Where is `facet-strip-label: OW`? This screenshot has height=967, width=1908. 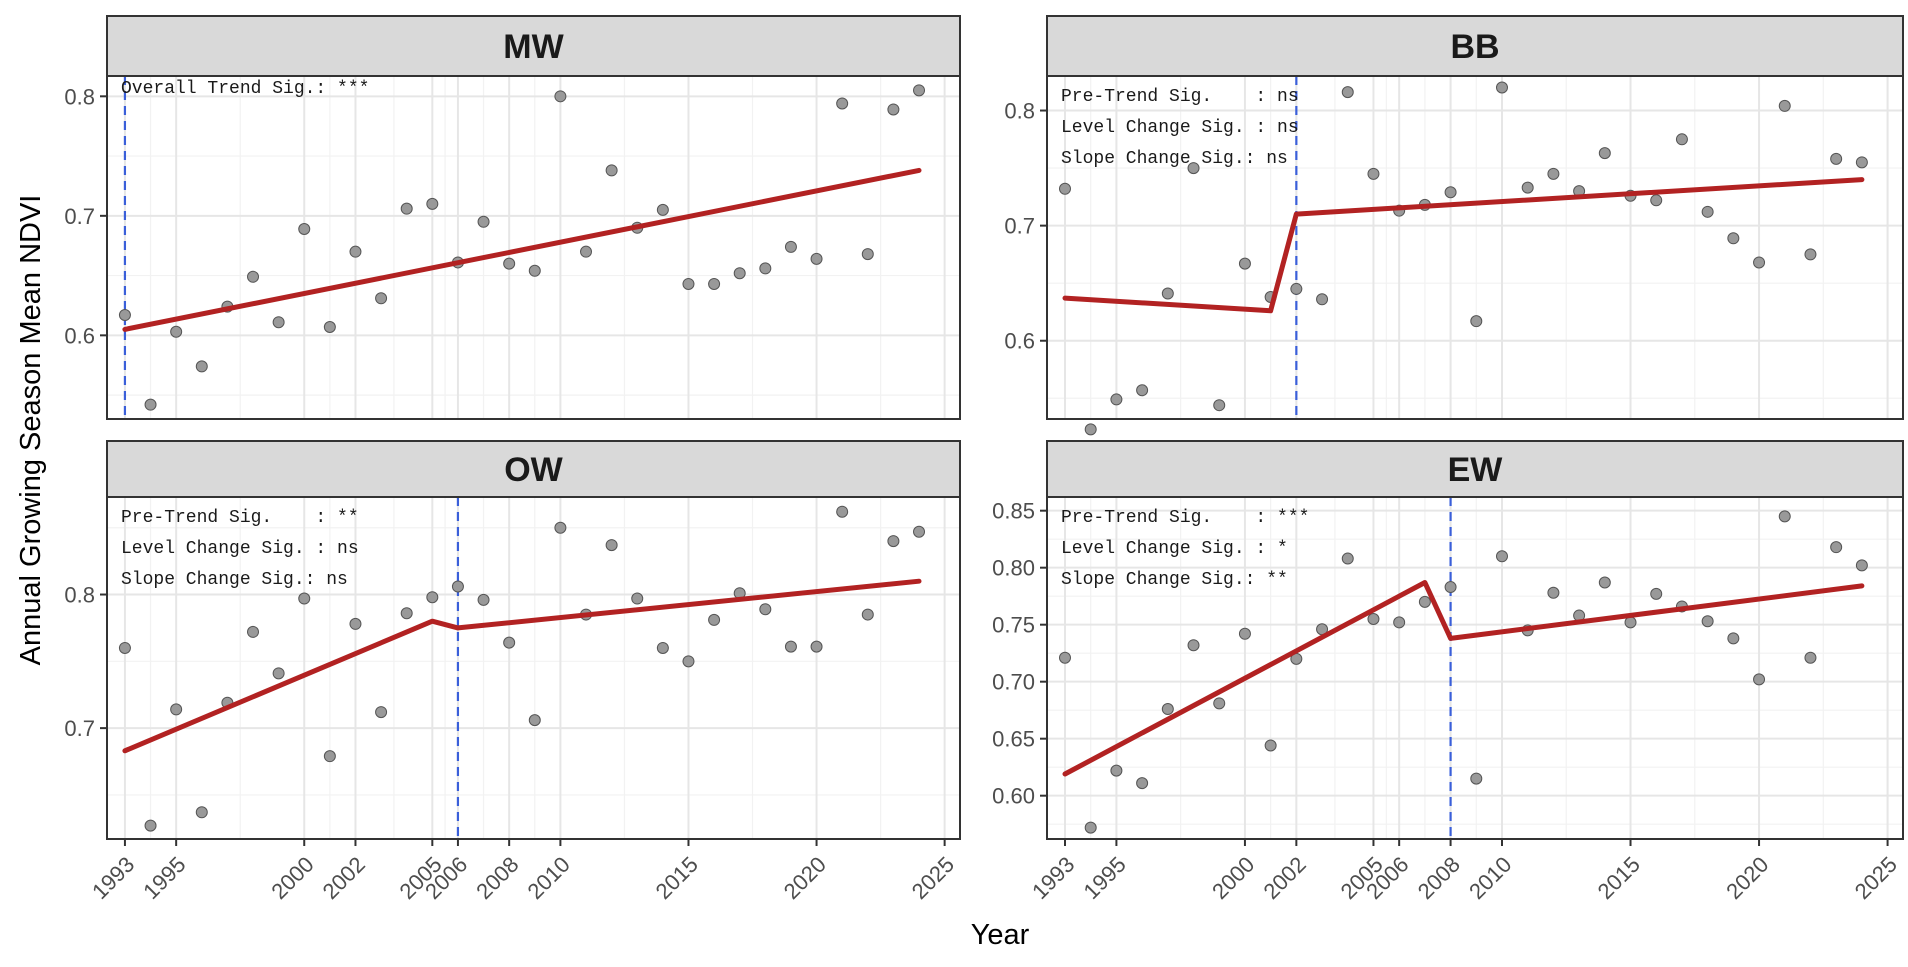
facet-strip-label: OW is located at coordinates (533, 470).